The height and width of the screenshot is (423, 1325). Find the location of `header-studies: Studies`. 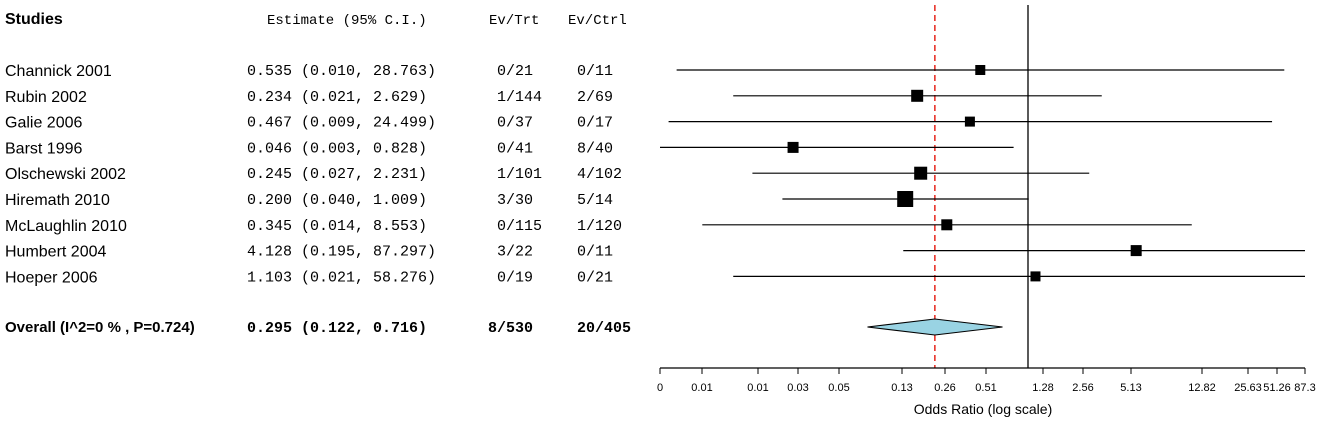

header-studies: Studies is located at coordinates (34, 19).